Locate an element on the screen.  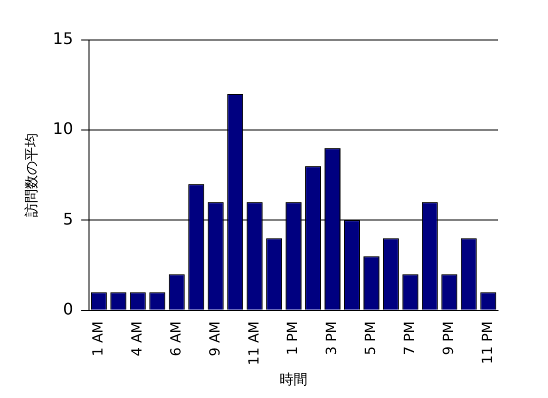
y-axis-title: 訪問数の平均 is located at coordinates (32, 175).